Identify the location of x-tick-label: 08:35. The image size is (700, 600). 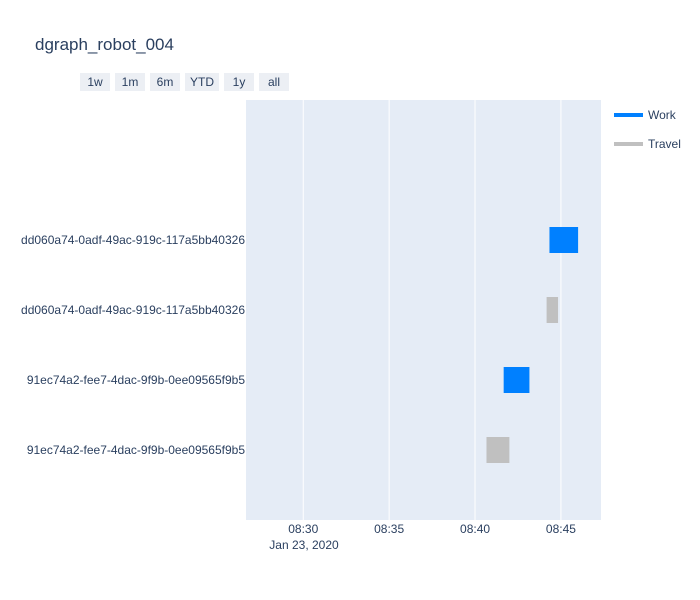
(389, 529).